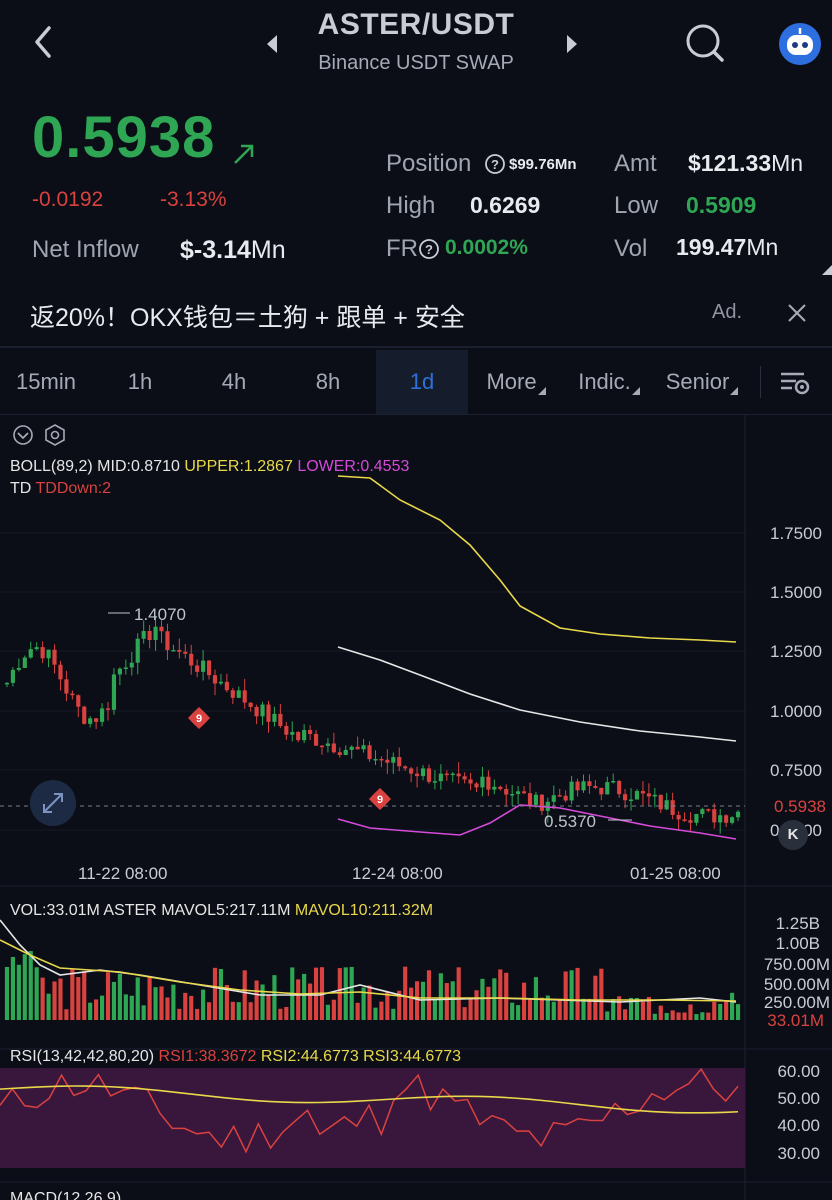 The height and width of the screenshot is (1200, 832). Describe the element at coordinates (328, 381) in the screenshot. I see `tab-8h: 8h` at that location.